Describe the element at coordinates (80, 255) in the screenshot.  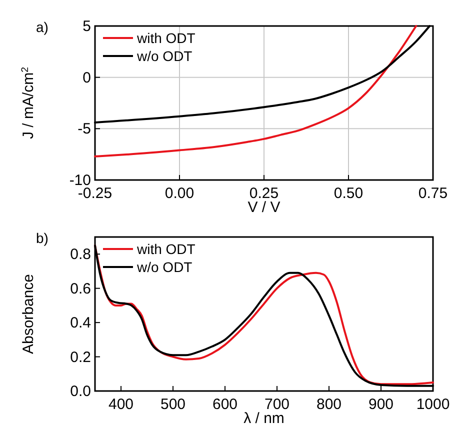
I see `y-tick-label: 0.8` at that location.